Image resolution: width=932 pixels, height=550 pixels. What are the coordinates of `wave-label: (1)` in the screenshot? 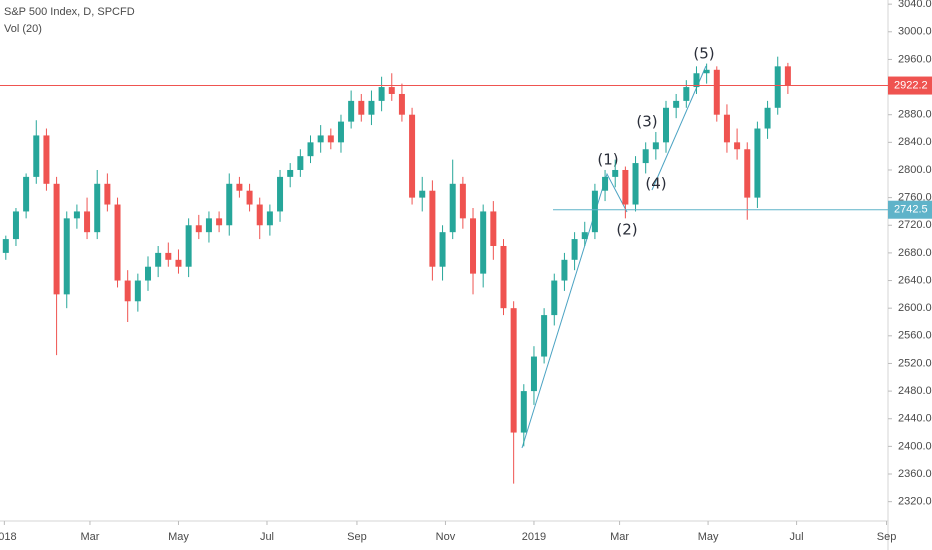 It's located at (607, 160).